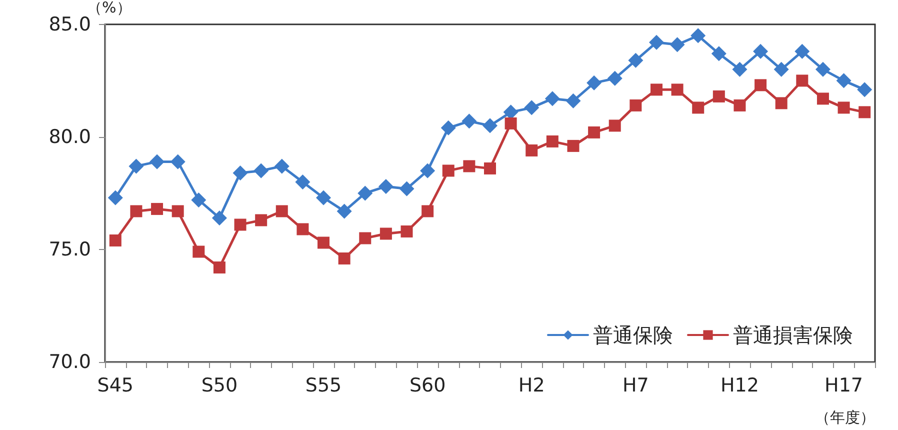 The width and height of the screenshot is (898, 430). I want to click on y-tick-label: 75.0, so click(69, 249).